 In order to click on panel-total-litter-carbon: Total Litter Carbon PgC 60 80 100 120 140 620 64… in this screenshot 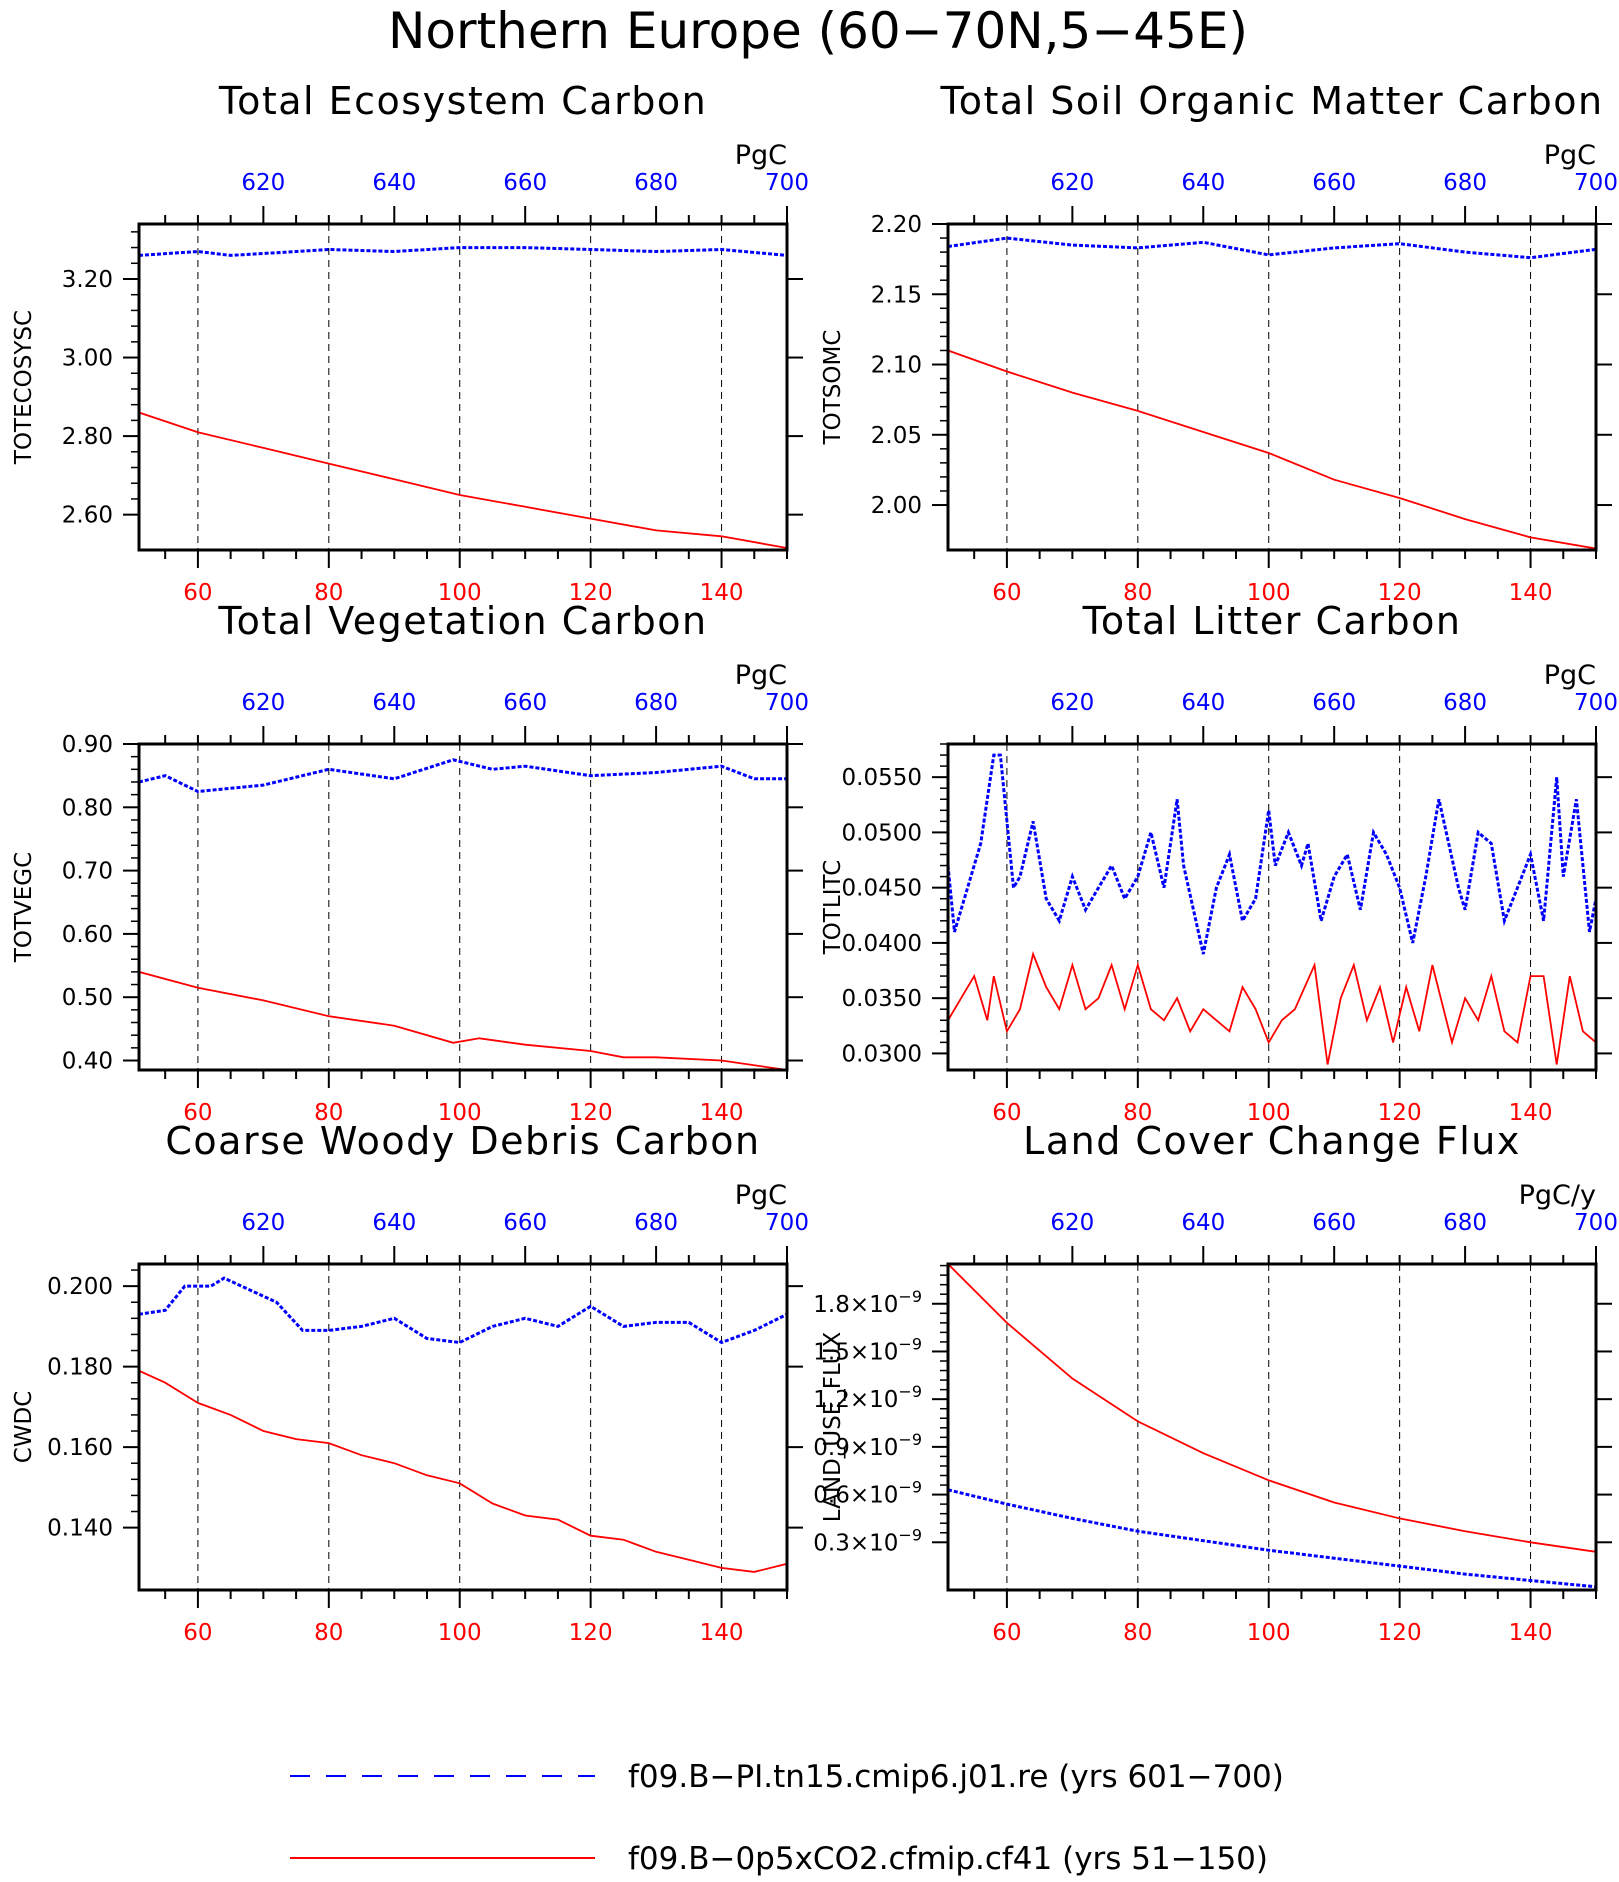, I will do `click(1219, 862)`.